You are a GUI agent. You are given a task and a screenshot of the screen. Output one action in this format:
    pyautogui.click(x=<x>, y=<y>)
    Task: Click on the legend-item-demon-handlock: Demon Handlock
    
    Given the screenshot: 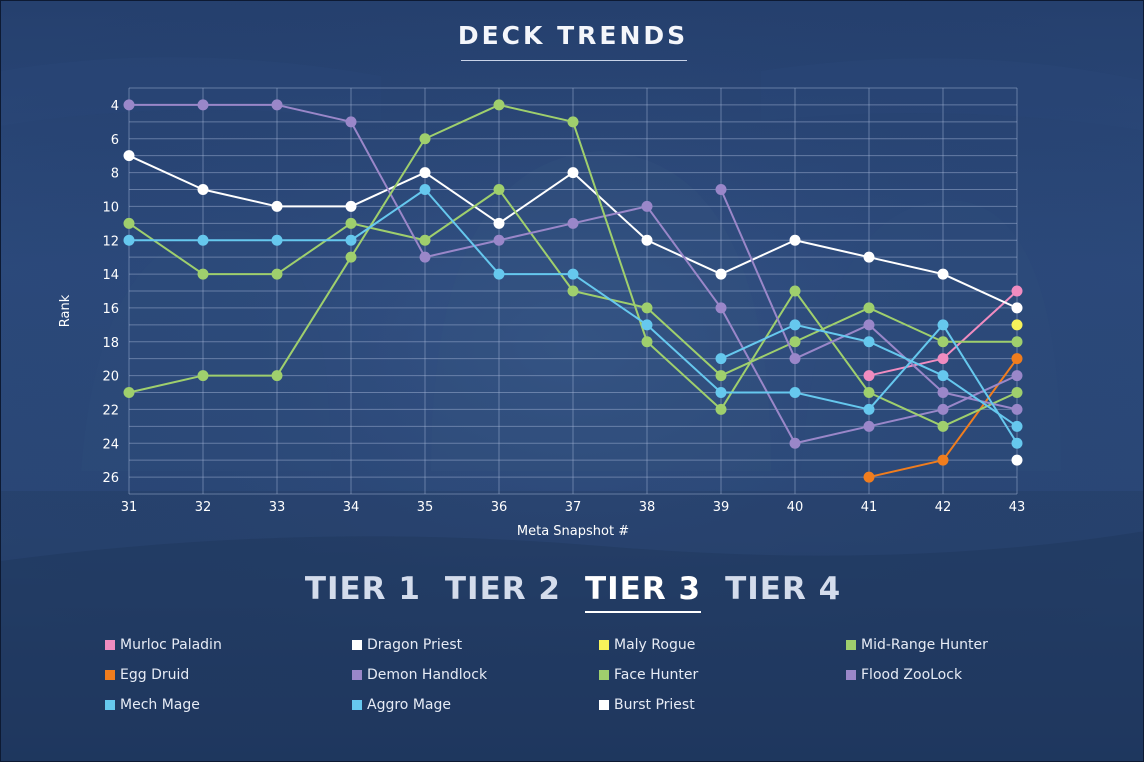 What is the action you would take?
    pyautogui.click(x=475, y=675)
    